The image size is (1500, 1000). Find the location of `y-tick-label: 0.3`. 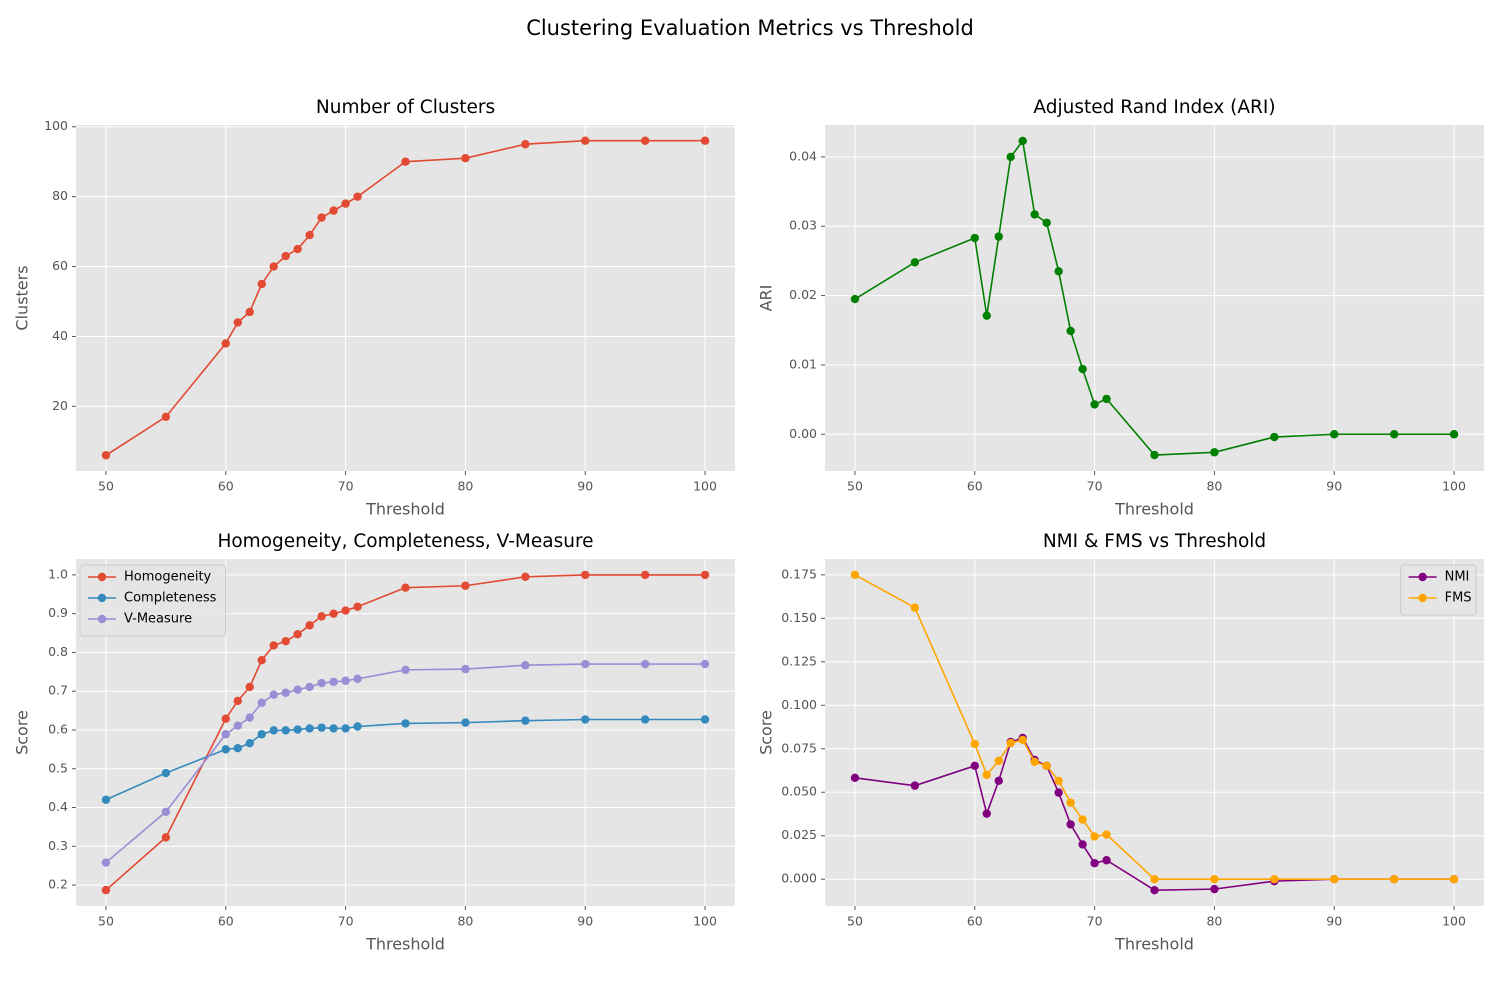

y-tick-label: 0.3 is located at coordinates (58, 845).